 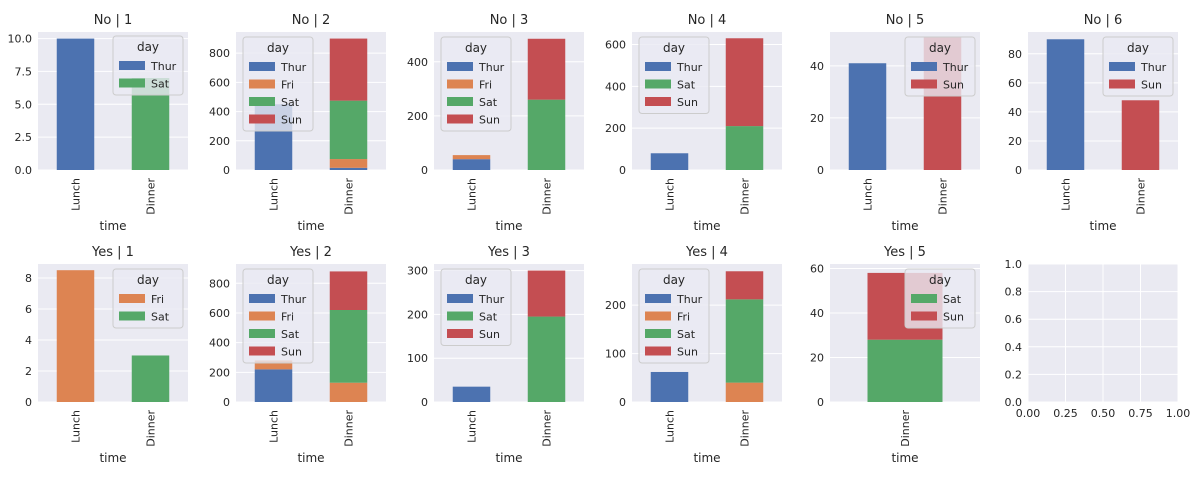 What do you see at coordinates (1015, 83) in the screenshot?
I see `y-tick-label: 60` at bounding box center [1015, 83].